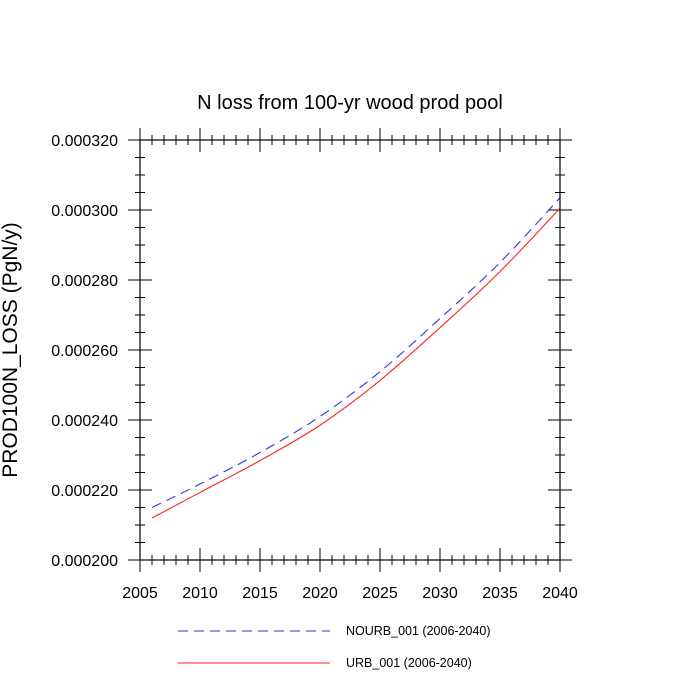 This screenshot has height=700, width=700. I want to click on y-tick-label: 0.000240, so click(84, 421).